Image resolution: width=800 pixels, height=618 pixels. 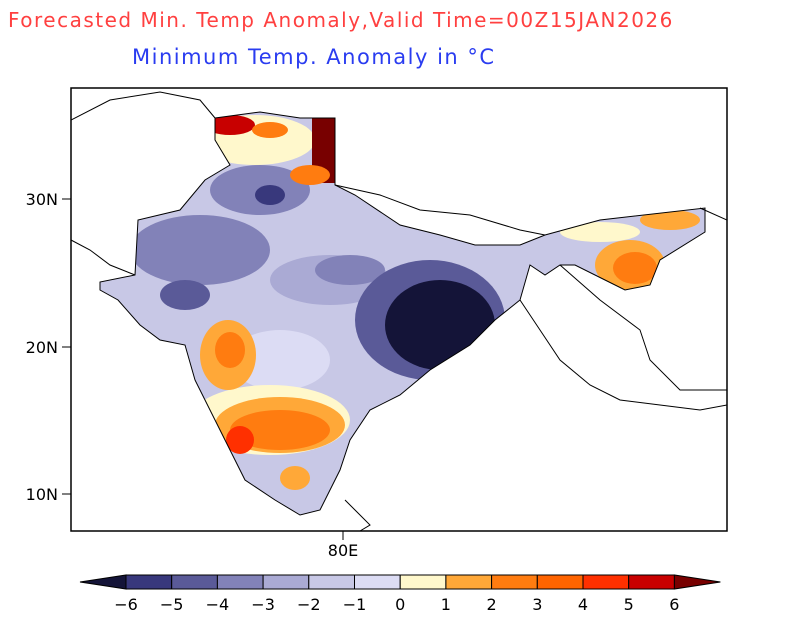 What do you see at coordinates (583, 604) in the screenshot?
I see `colorbar-label: 4` at bounding box center [583, 604].